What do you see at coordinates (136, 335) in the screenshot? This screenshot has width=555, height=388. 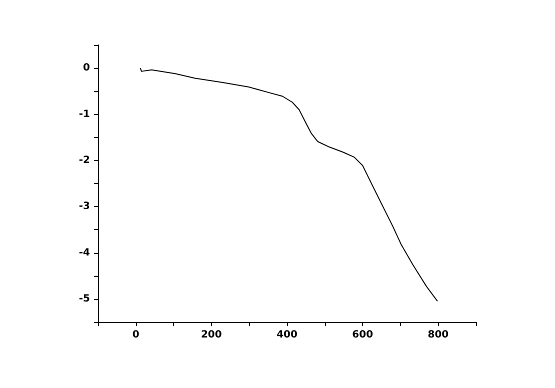 I see `x-tick-label: 0` at bounding box center [136, 335].